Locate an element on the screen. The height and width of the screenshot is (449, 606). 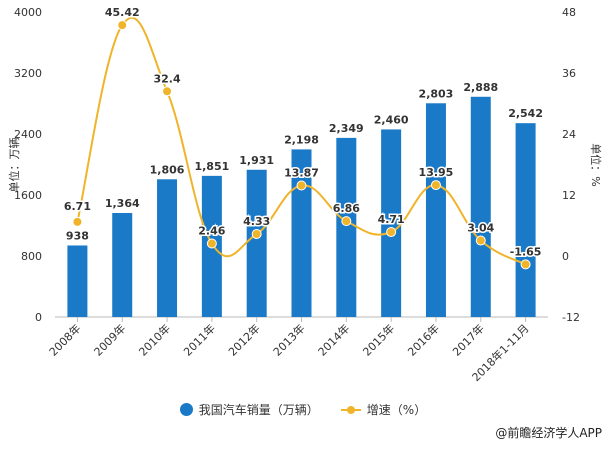
x-tick-label: 2010年 is located at coordinates (154, 339).